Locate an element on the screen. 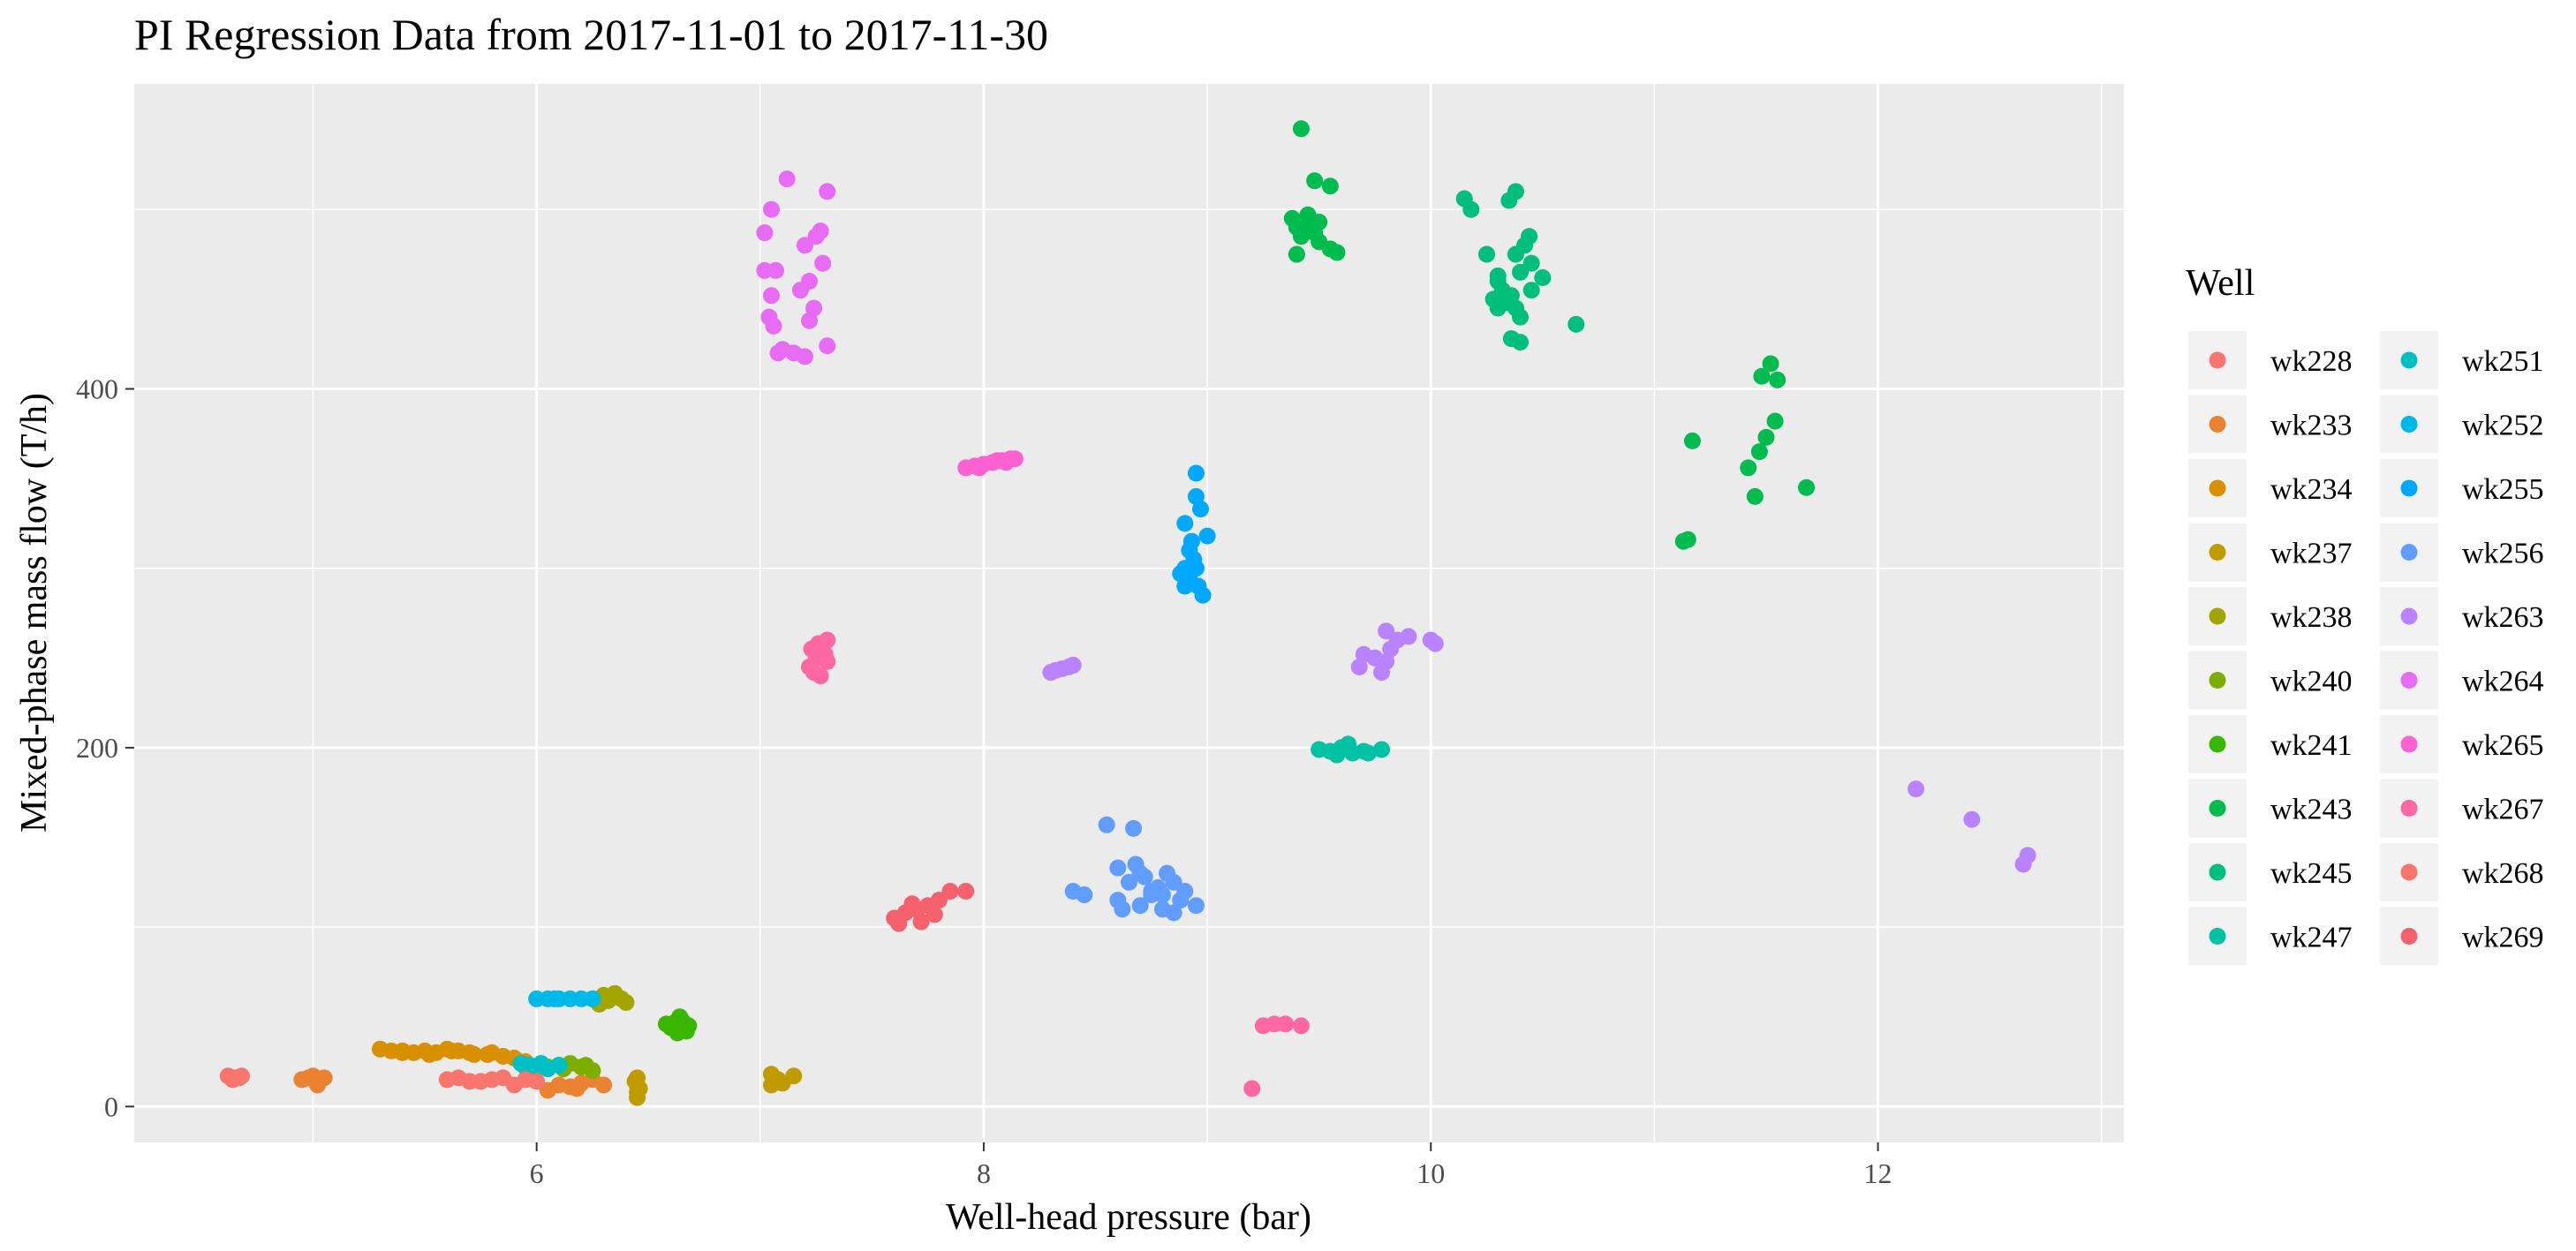 This screenshot has width=2576, height=1251. series-wk265 is located at coordinates (990, 463).